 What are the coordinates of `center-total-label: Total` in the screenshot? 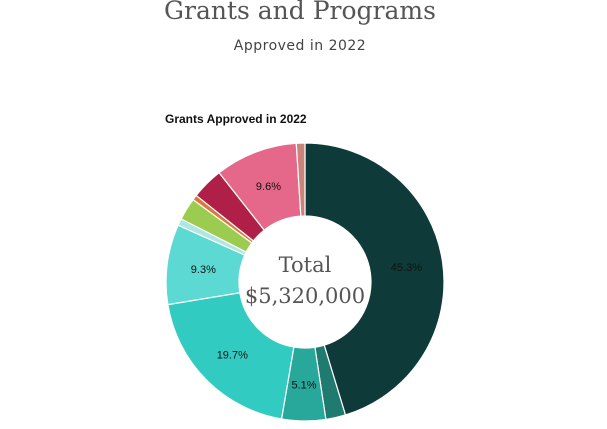 It's located at (305, 265).